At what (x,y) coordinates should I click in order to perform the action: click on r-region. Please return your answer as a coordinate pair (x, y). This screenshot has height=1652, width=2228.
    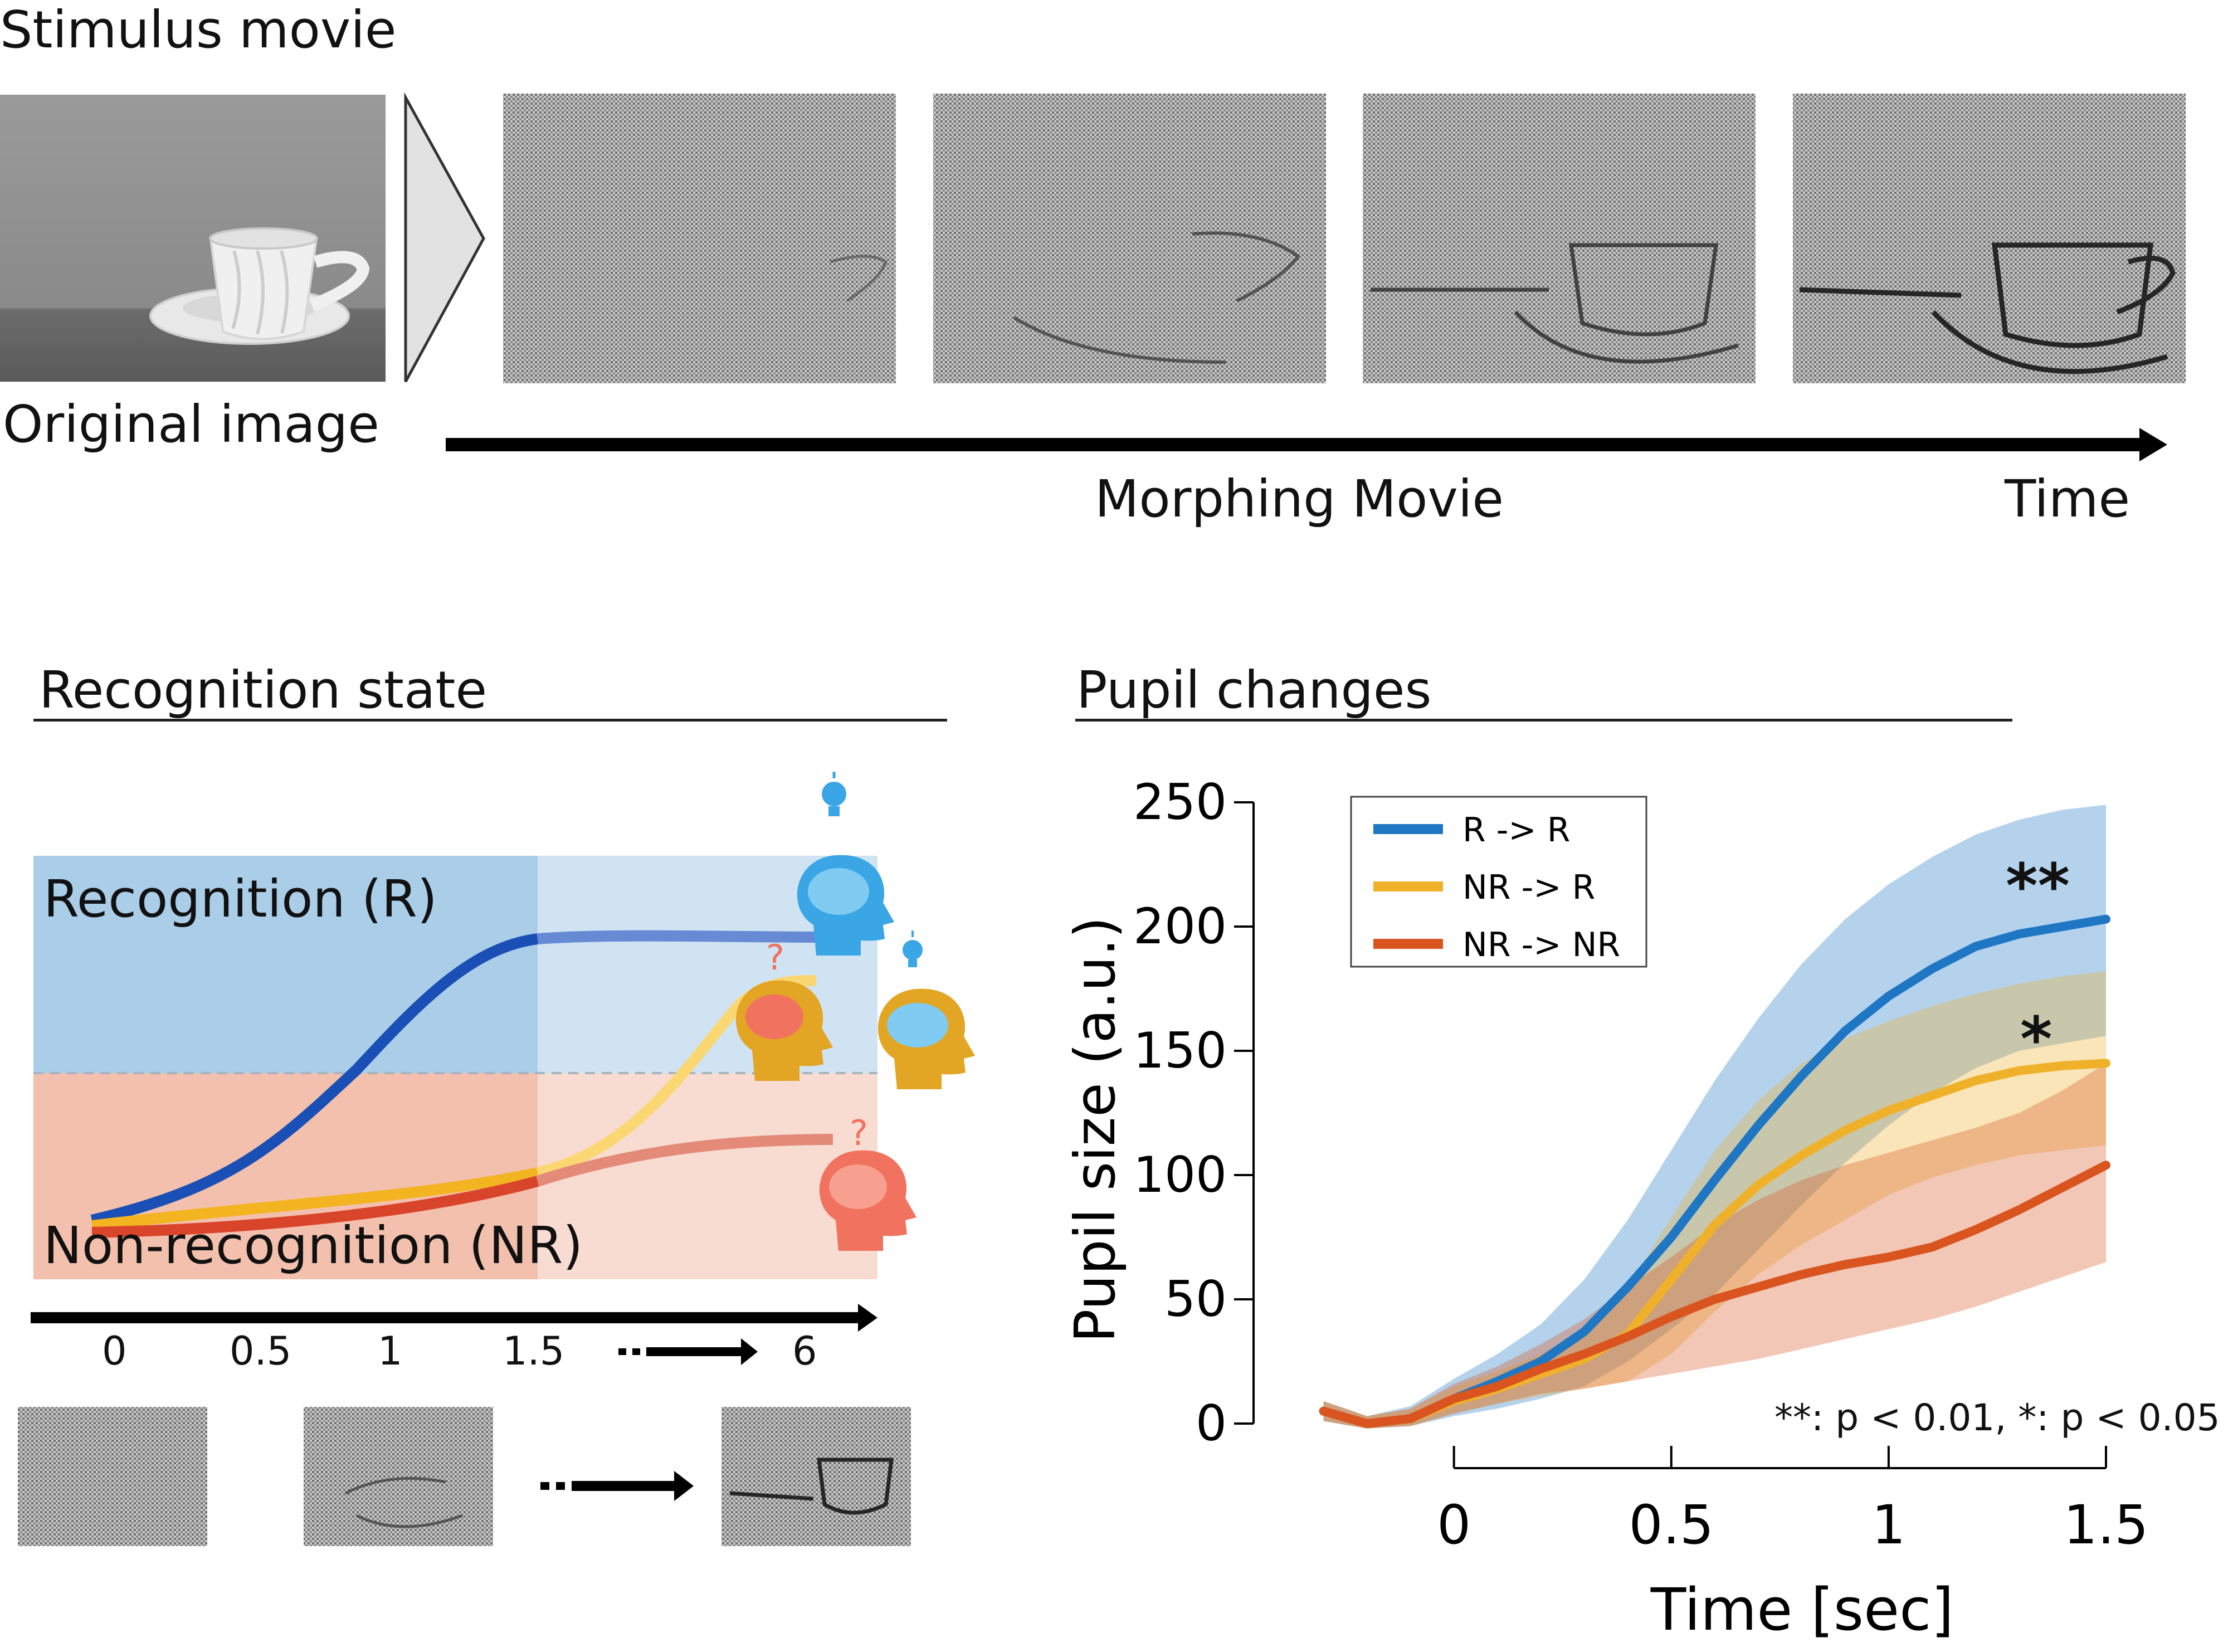
    Looking at the image, I should click on (455, 964).